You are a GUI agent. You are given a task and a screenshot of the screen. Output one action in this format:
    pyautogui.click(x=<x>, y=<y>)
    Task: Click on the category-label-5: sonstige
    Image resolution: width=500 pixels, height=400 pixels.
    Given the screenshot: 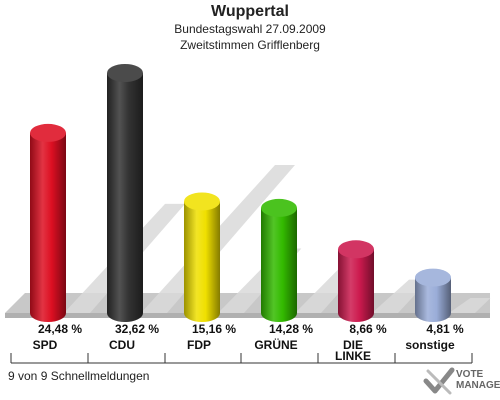 What is the action you would take?
    pyautogui.click(x=430, y=345)
    